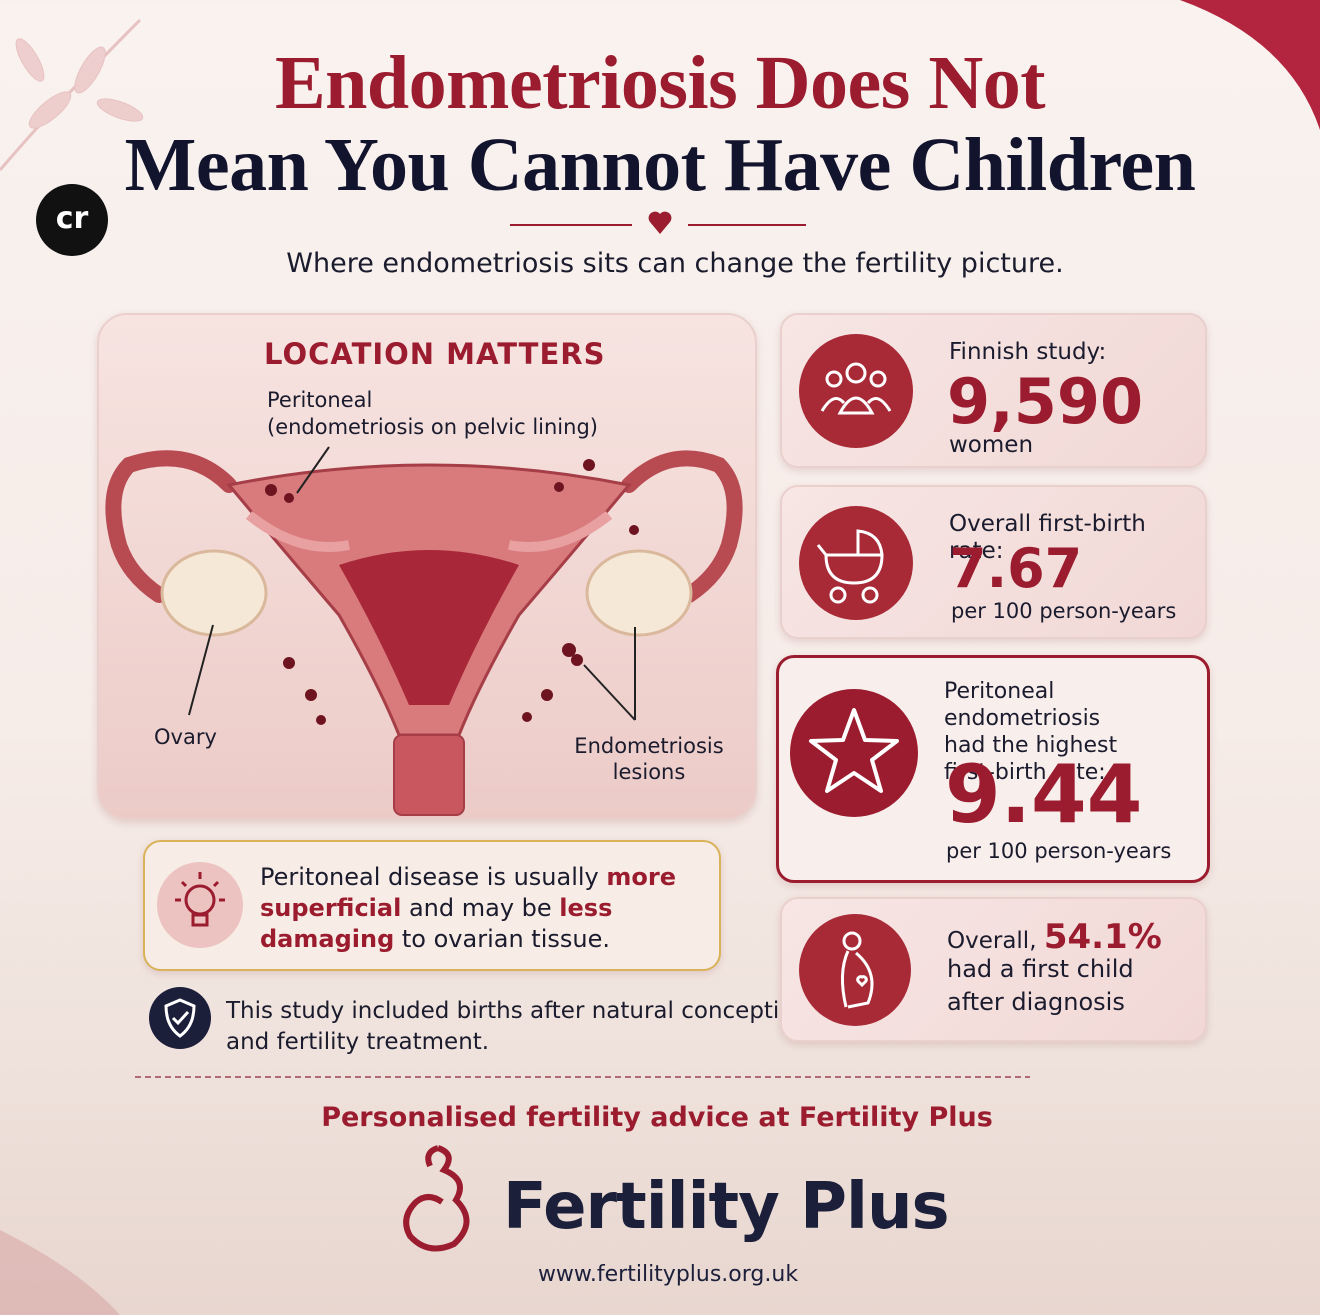 Image resolution: width=1320 pixels, height=1315 pixels. Describe the element at coordinates (180, 1018) in the screenshot. I see `shield-icon` at that location.